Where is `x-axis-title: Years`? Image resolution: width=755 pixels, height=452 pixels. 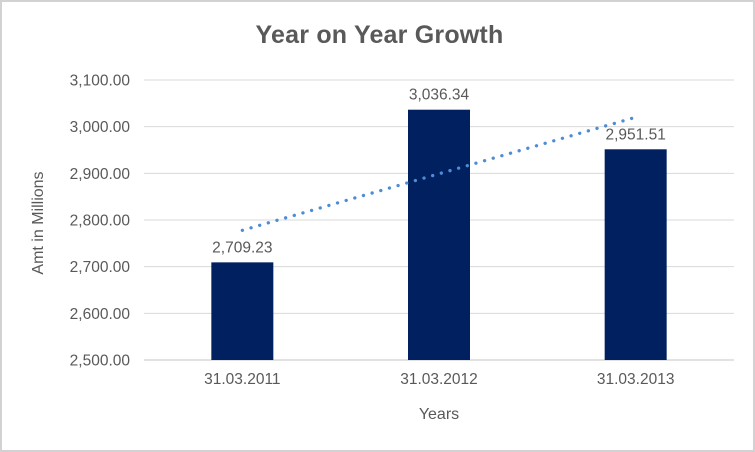
x-axis-title: Years is located at coordinates (439, 414).